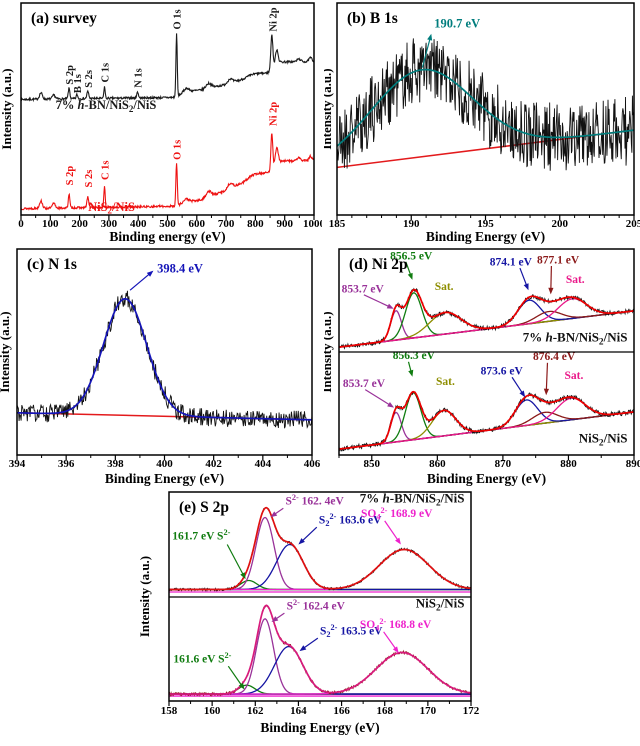 This screenshot has width=640, height=746. I want to click on peak-label: S 2p, so click(70, 75).